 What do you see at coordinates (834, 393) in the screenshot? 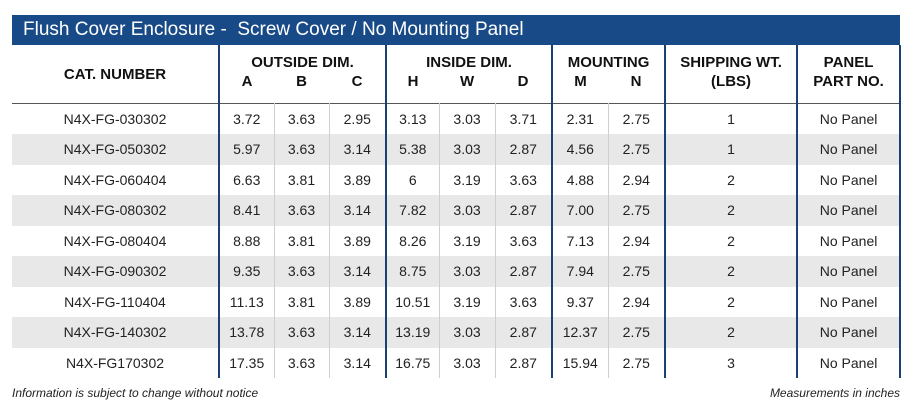
I see `footer-note-right: Measurements in inches` at bounding box center [834, 393].